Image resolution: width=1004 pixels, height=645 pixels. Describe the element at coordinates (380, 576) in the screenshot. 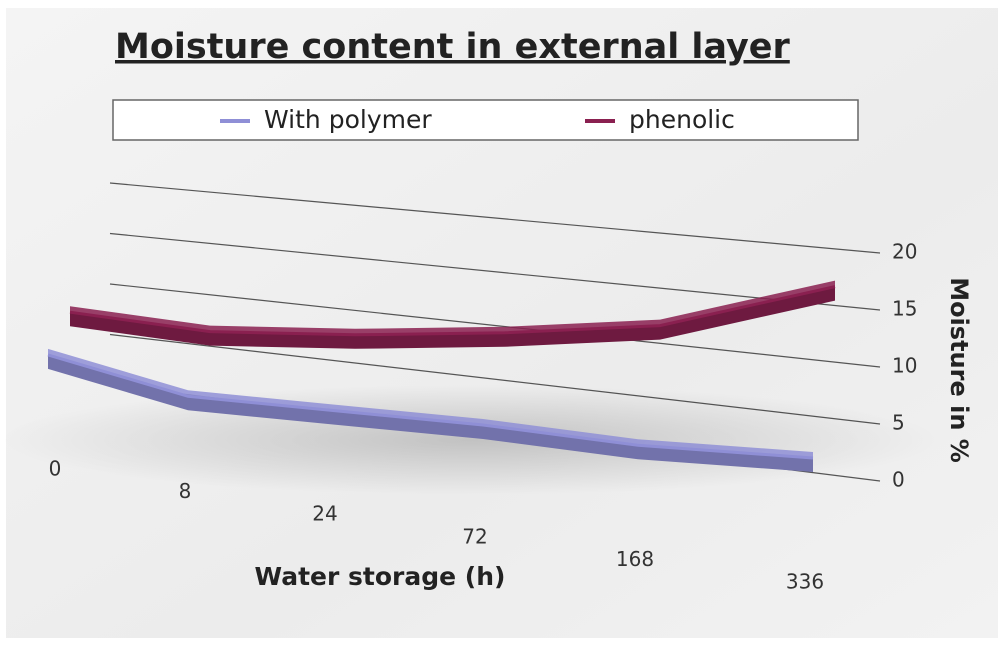

I see `x-axis-label: Water storage (h)` at that location.